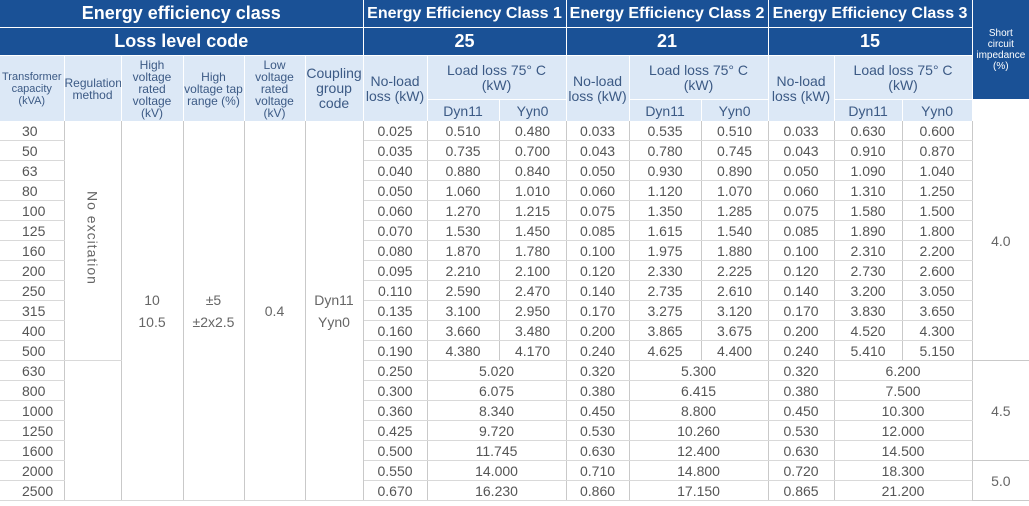 The width and height of the screenshot is (1029, 506). Describe the element at coordinates (32, 210) in the screenshot. I see `capacity-cell: 100` at that location.